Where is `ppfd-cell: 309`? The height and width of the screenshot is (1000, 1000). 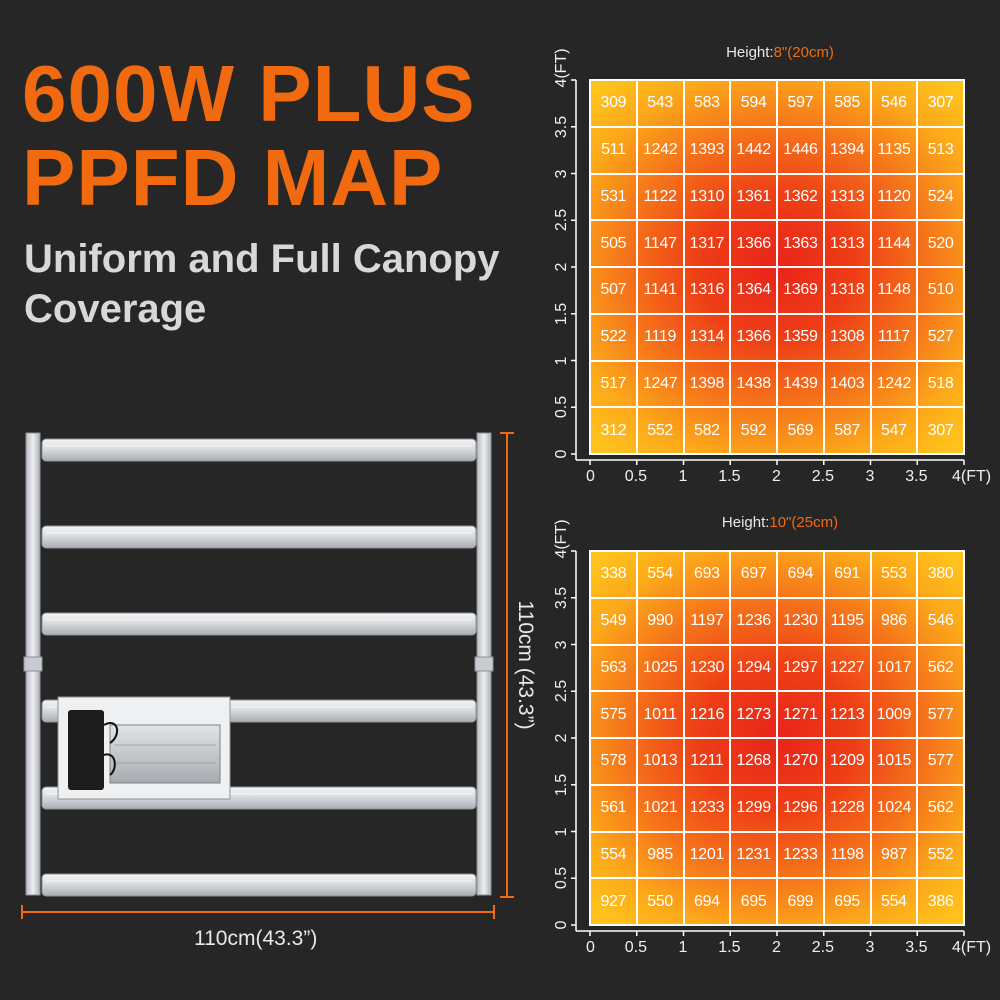
ppfd-cell: 309 is located at coordinates (613, 103).